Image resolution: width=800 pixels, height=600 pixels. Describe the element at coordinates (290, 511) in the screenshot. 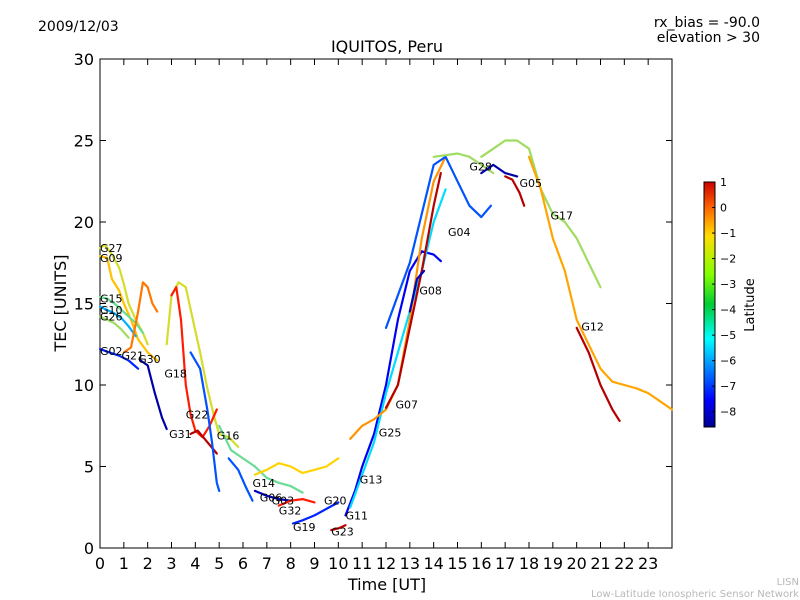

I see `label-g32: G32` at that location.